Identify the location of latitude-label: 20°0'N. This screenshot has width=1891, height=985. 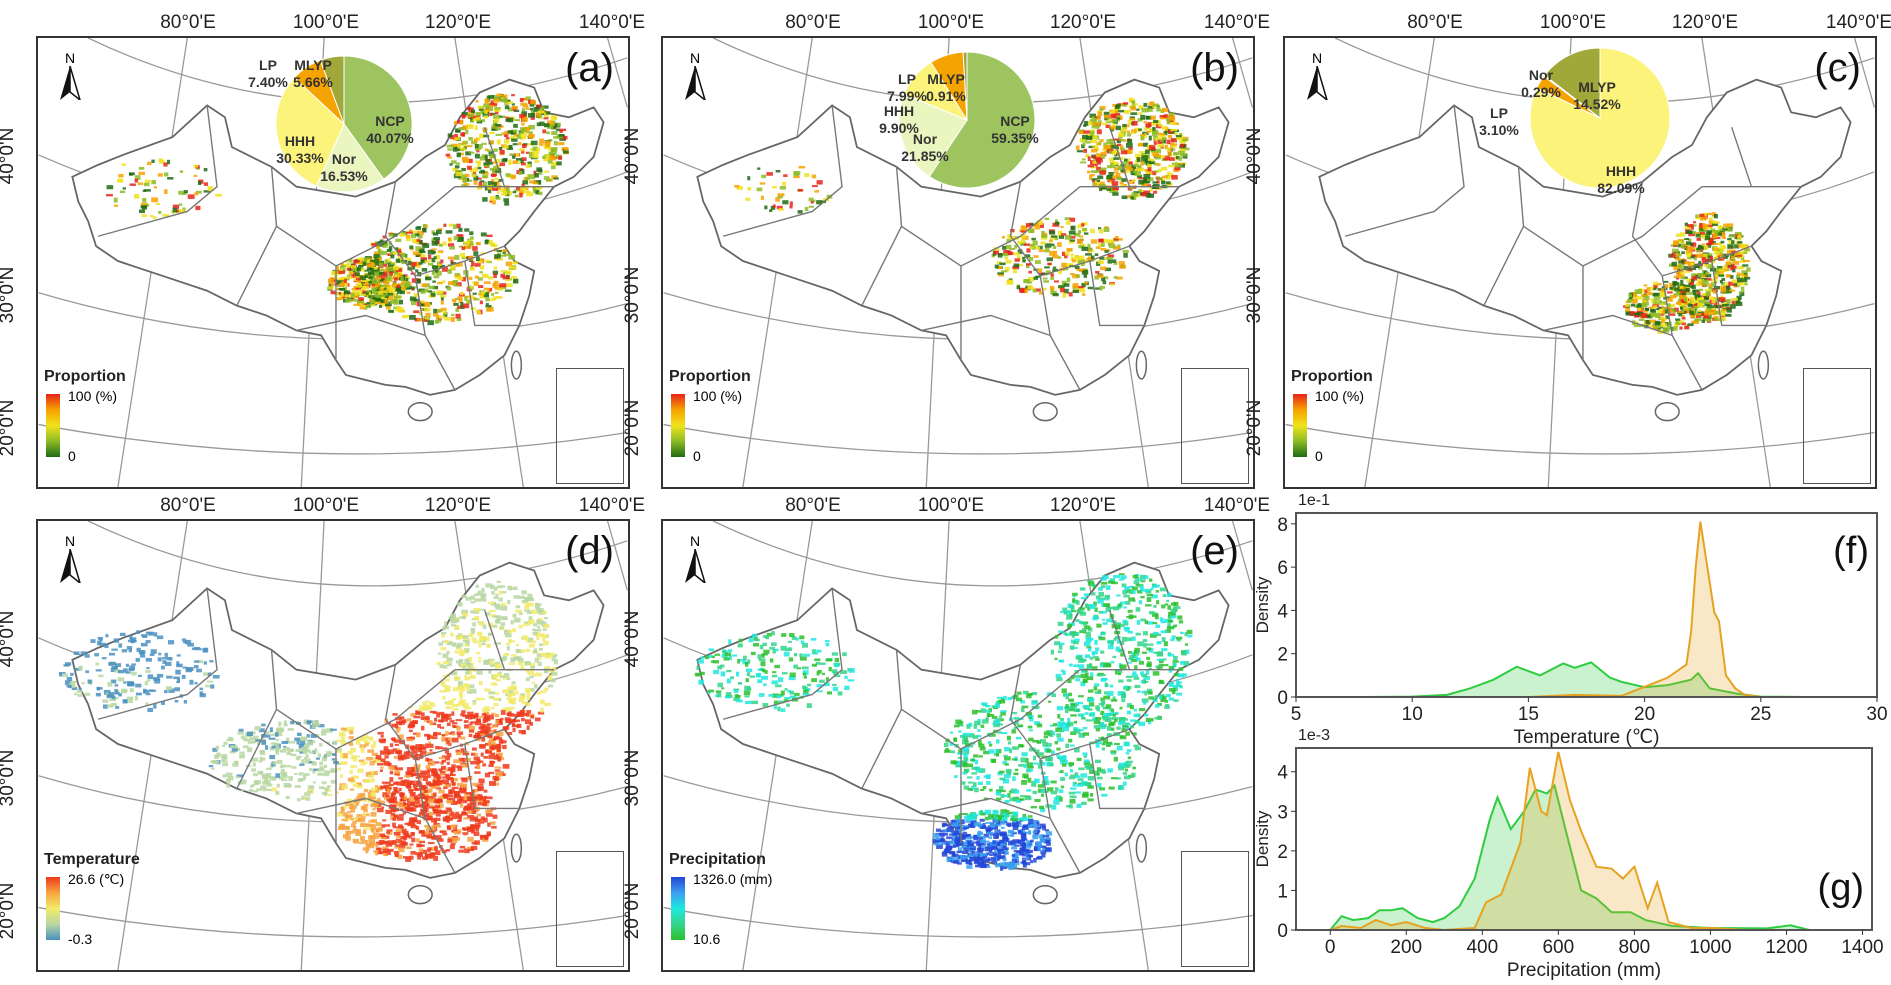
(632, 911).